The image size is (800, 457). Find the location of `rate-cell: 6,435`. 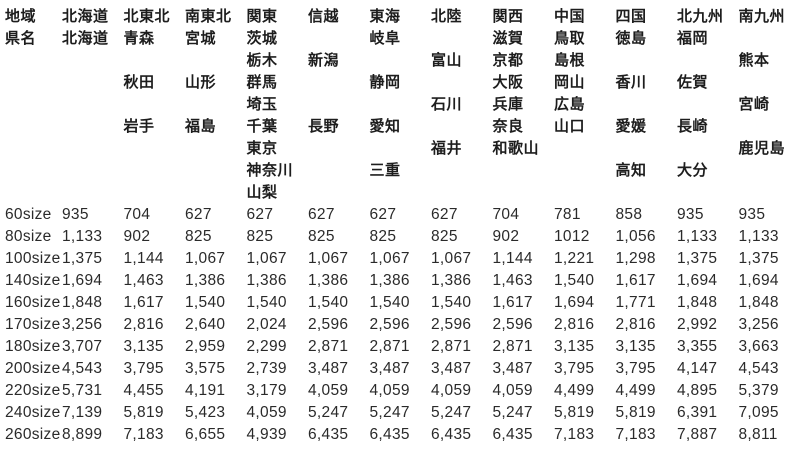

rate-cell: 6,435 is located at coordinates (512, 434).